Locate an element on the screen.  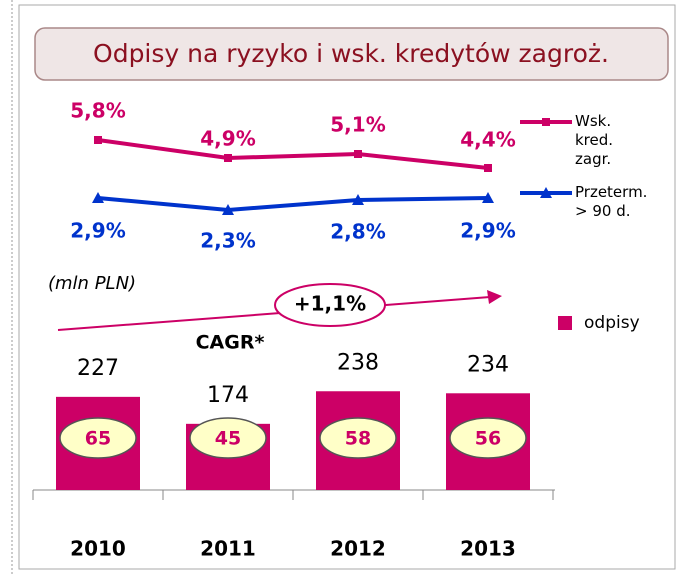
legend-label: Wsk. kred. zagr. is located at coordinates (594, 140).